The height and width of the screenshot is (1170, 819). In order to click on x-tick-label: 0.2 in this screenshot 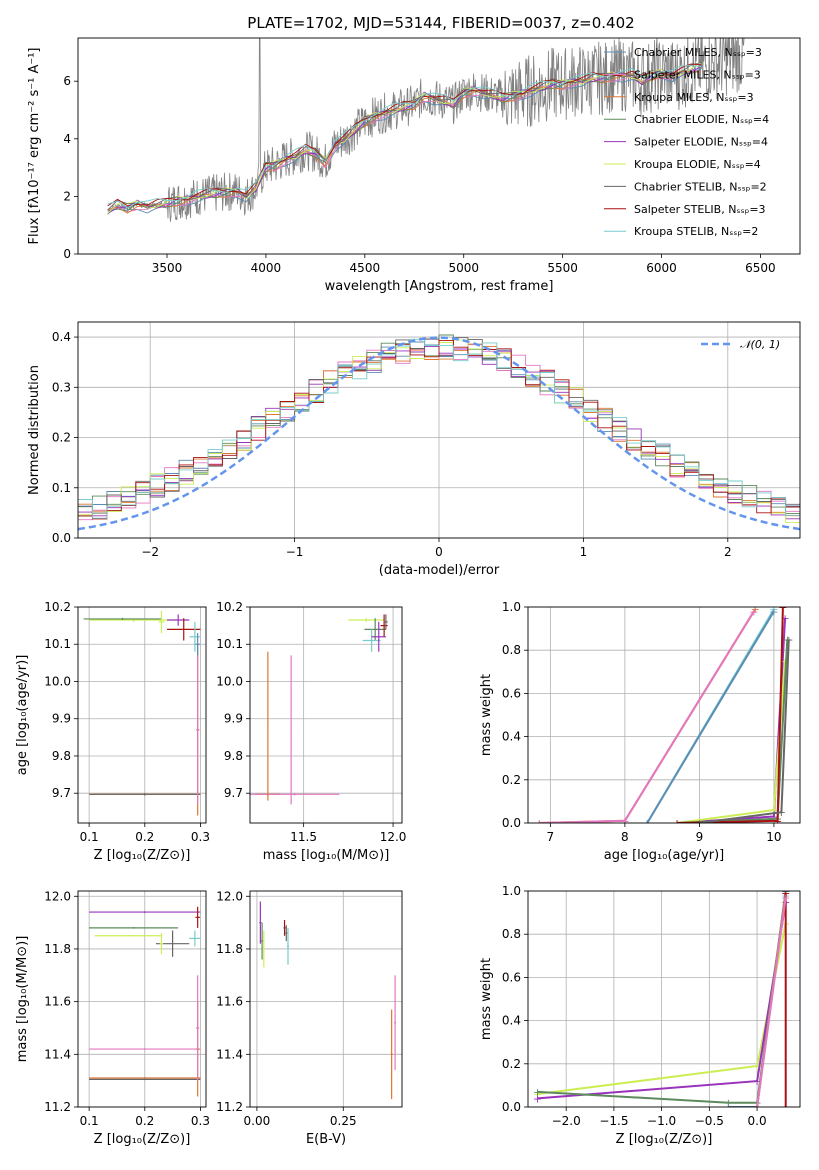, I will do `click(144, 837)`.